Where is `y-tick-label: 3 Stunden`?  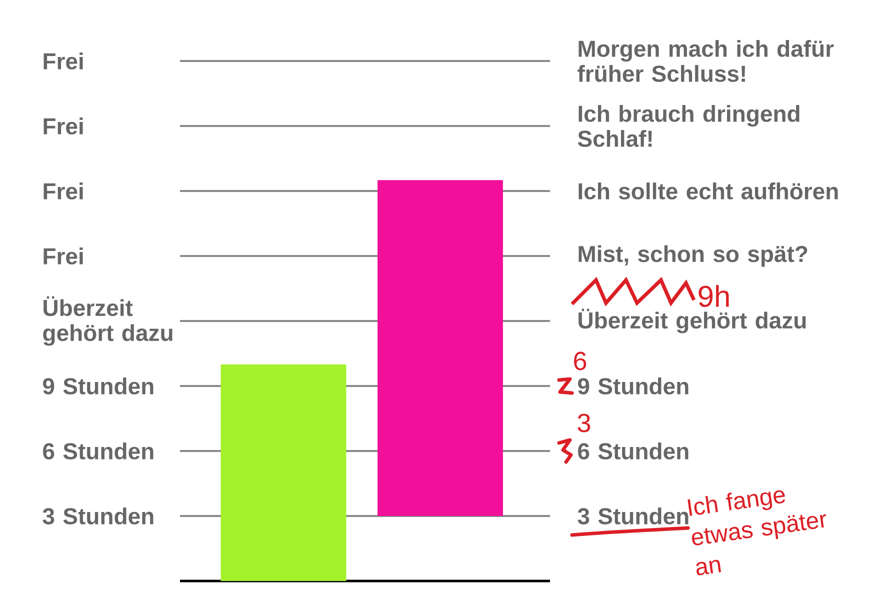
y-tick-label: 3 Stunden is located at coordinates (98, 516).